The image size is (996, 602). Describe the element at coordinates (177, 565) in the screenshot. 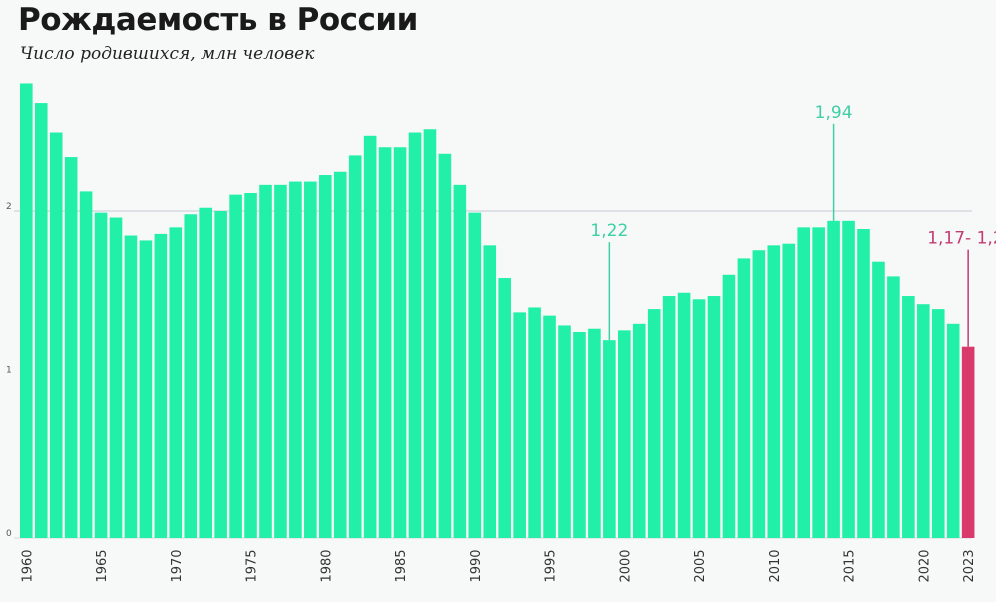

I see `x-tick-label: 1970` at that location.